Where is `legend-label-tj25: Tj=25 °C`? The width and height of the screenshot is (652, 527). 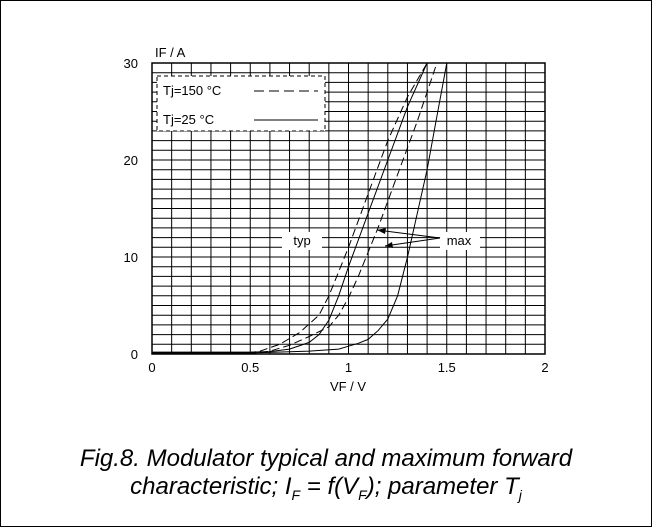
legend-label-tj25: Tj=25 °C is located at coordinates (188, 119).